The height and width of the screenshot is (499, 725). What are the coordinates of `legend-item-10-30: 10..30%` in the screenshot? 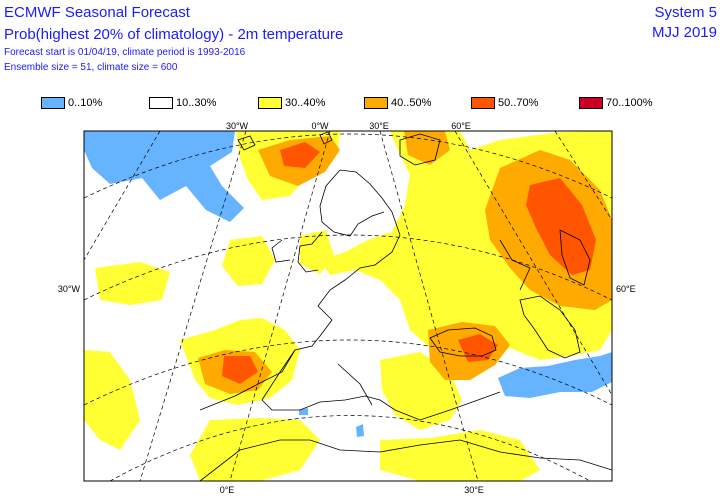 It's located at (182, 103).